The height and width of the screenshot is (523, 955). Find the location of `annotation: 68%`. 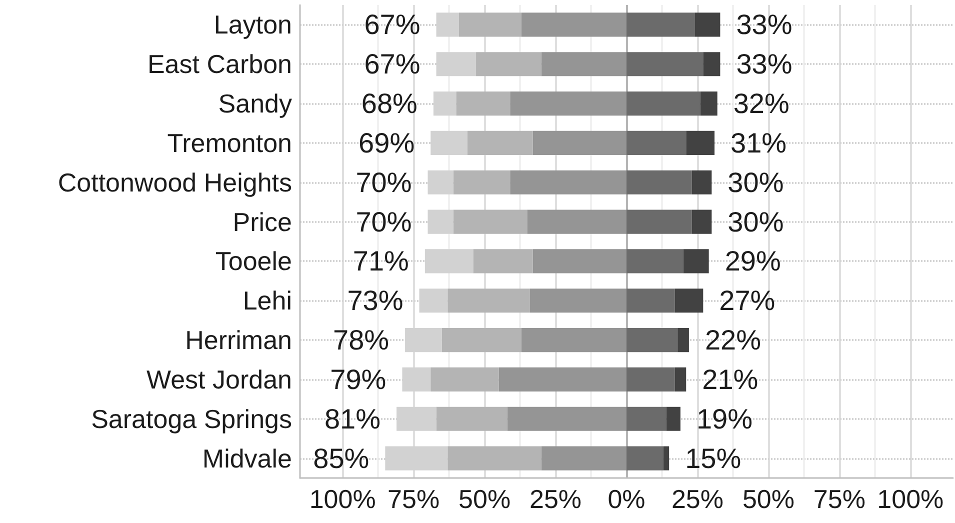

annotation: 68% is located at coordinates (389, 104).